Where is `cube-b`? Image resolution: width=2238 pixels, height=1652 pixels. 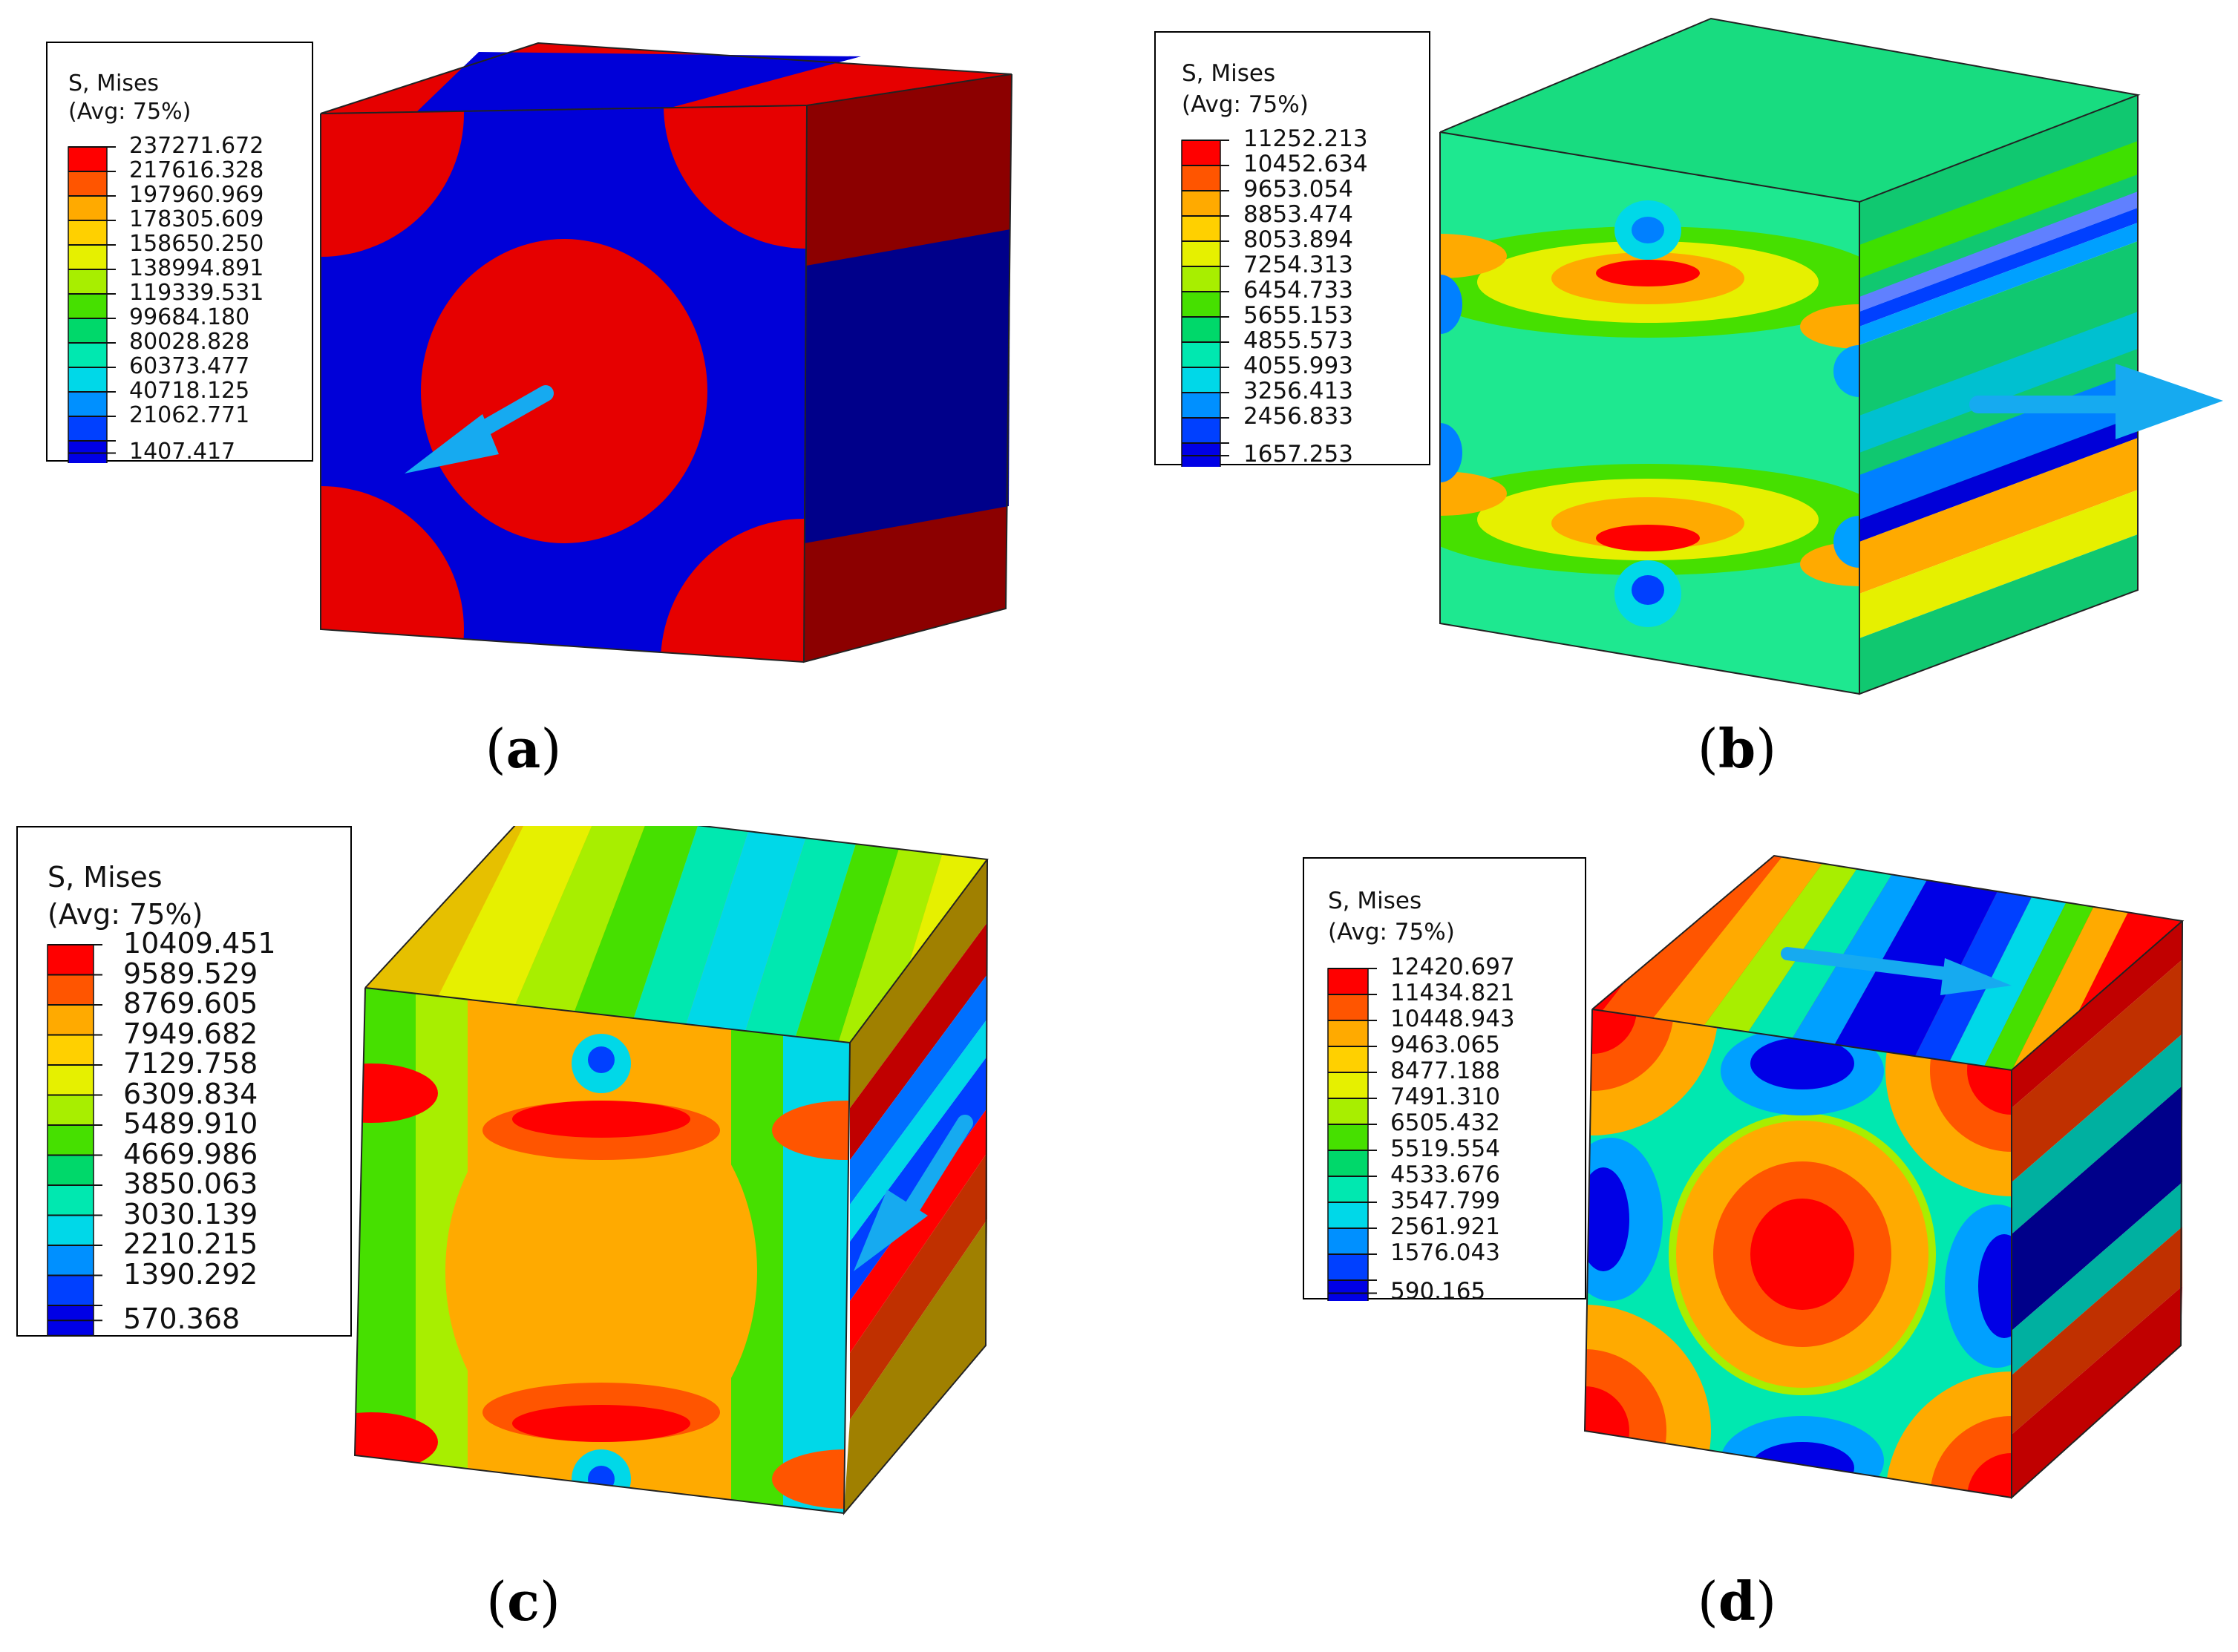 cube-b is located at coordinates (1831, 356).